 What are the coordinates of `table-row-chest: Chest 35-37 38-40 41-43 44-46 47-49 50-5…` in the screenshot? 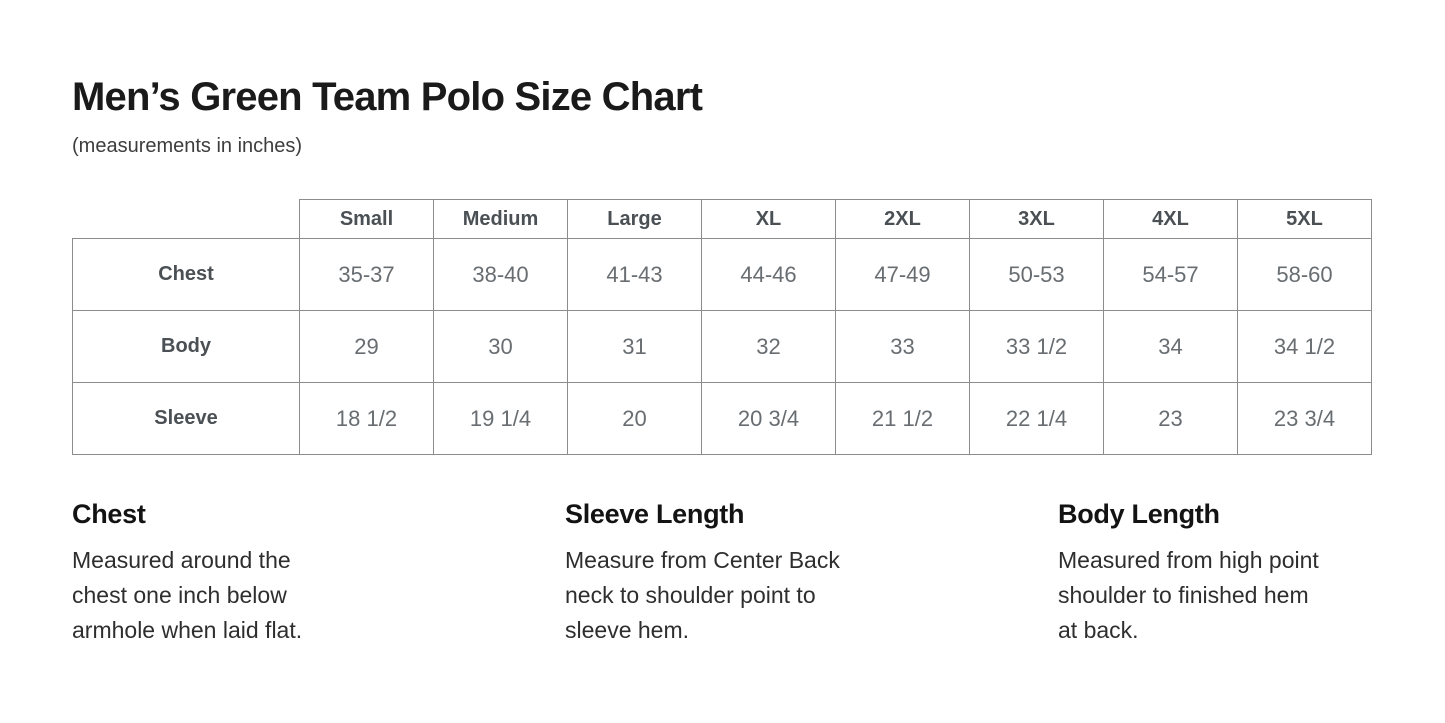 It's located at (722, 274).